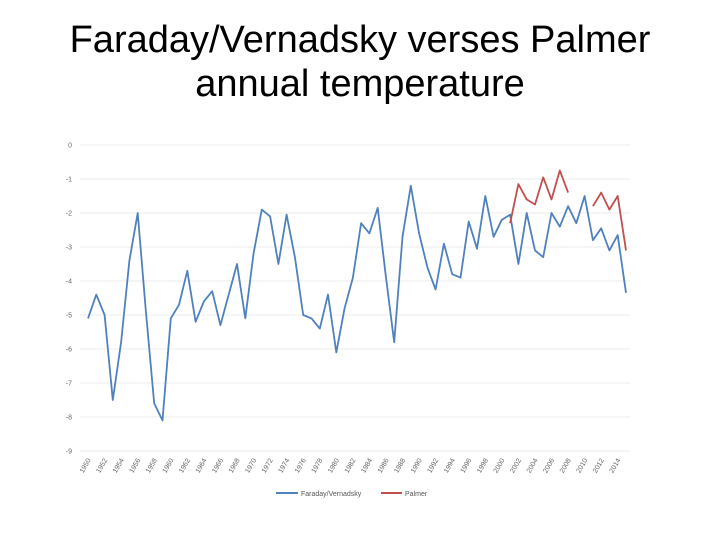 This screenshot has width=720, height=540. What do you see at coordinates (367, 465) in the screenshot?
I see `x-tick-label: 1984` at bounding box center [367, 465].